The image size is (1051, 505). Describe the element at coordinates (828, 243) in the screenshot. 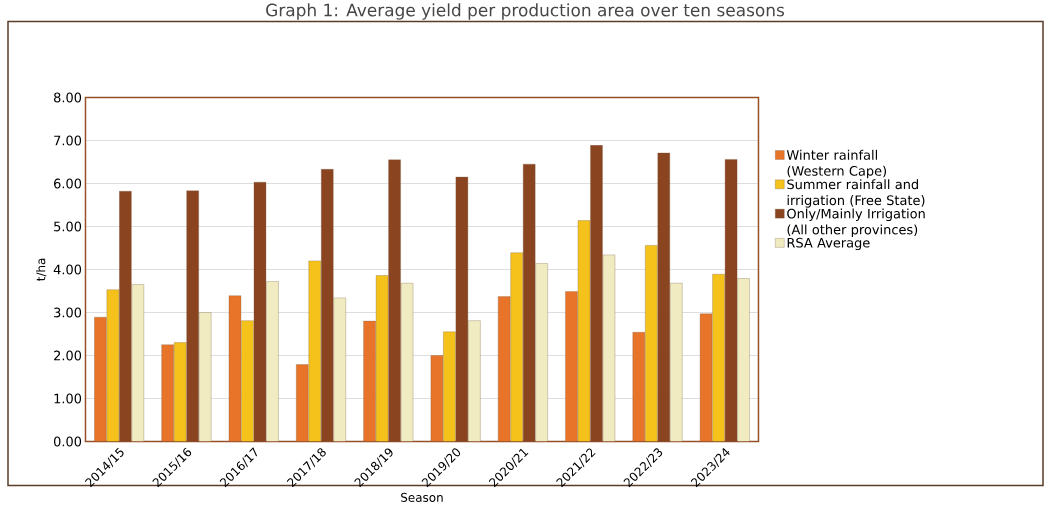

I see `legend-label: RSA Average` at that location.